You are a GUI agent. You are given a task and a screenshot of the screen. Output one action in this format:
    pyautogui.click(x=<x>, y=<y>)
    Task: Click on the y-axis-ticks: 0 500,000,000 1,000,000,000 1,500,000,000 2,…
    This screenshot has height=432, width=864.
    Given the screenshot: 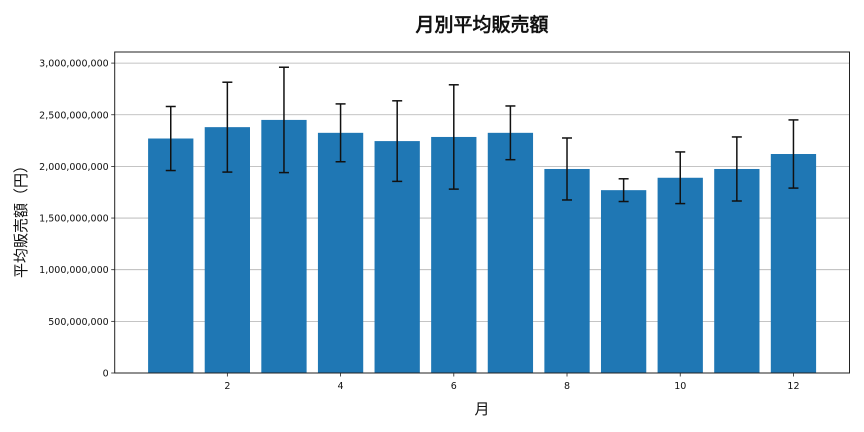 What is the action you would take?
    pyautogui.click(x=77, y=219)
    